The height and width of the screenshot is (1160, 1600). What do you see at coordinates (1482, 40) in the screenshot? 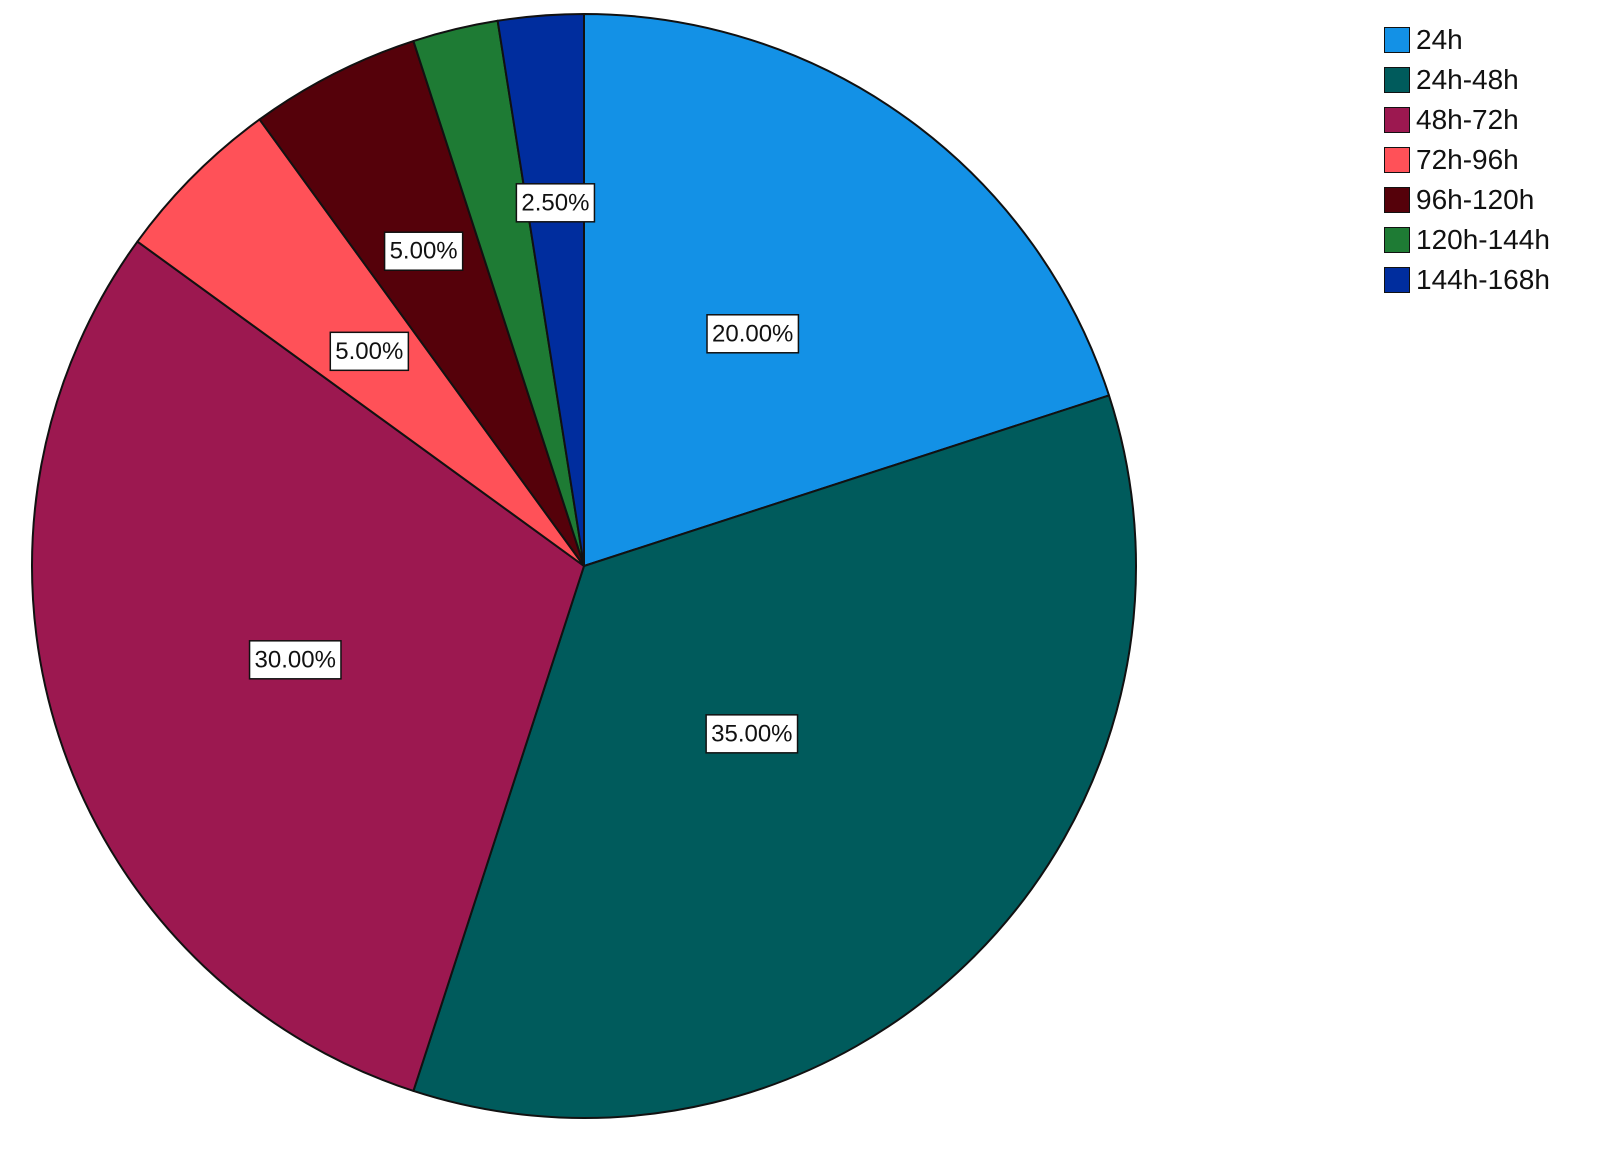
I see `legend-item-24h: 24h` at bounding box center [1482, 40].